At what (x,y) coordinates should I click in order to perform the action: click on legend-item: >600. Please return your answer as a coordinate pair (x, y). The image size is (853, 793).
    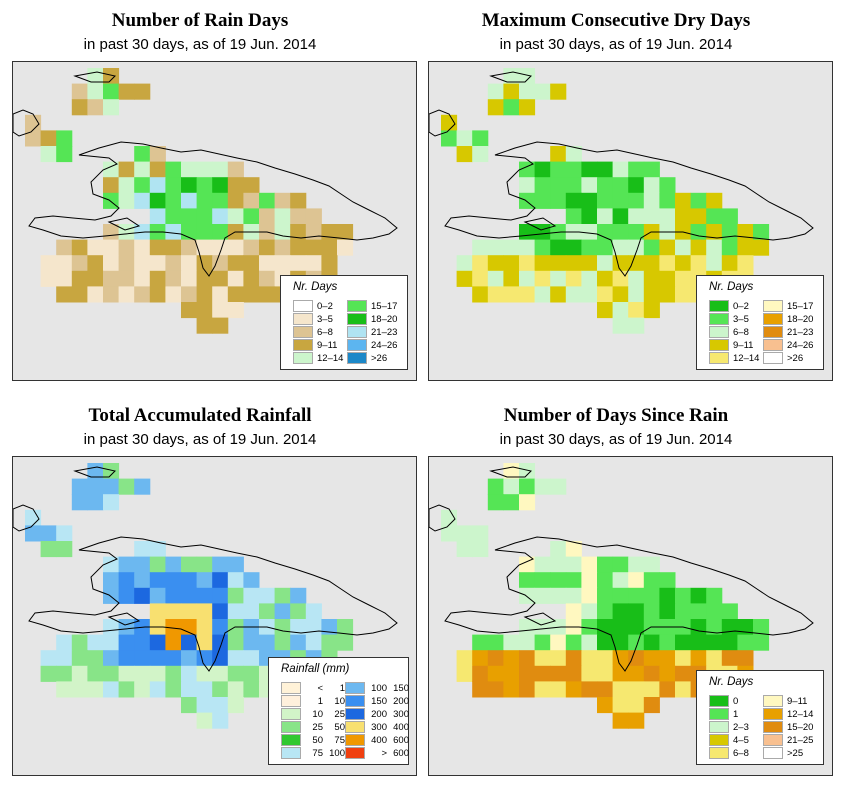
    Looking at the image, I should click on (377, 753).